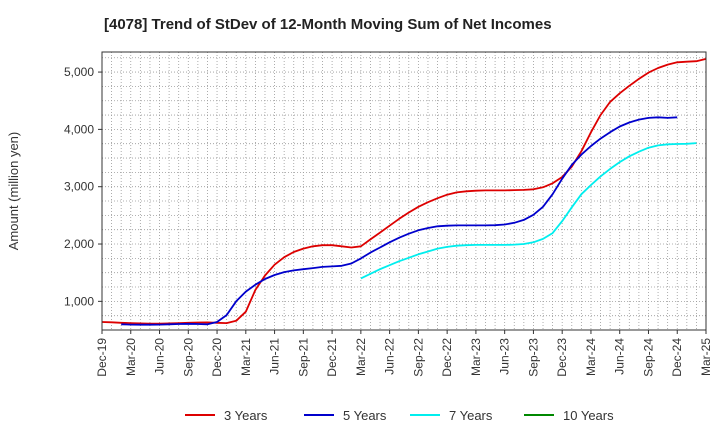  Describe the element at coordinates (79, 187) in the screenshot. I see `y-tick-label: 3,000` at that location.